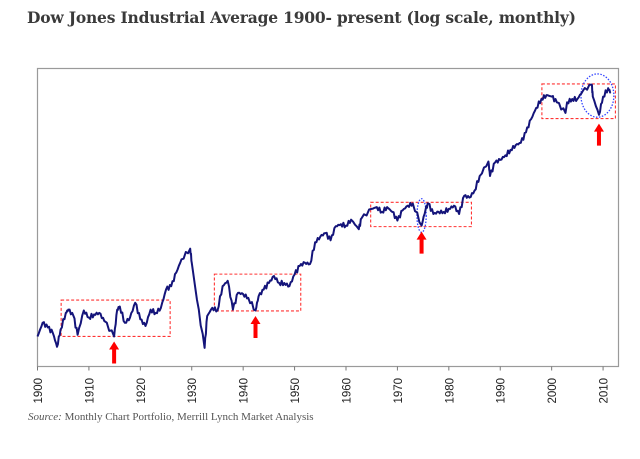  I want to click on x-tick-label: 1940, so click(245, 391).